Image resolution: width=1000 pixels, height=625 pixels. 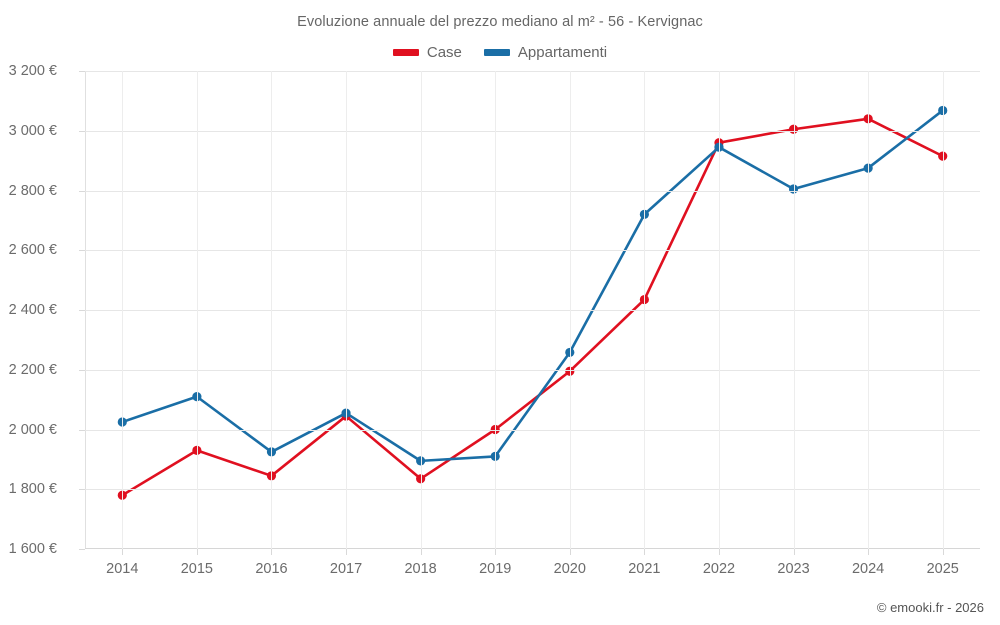 What do you see at coordinates (32, 310) in the screenshot?
I see `y-axis-label: 2 400 €` at bounding box center [32, 310].